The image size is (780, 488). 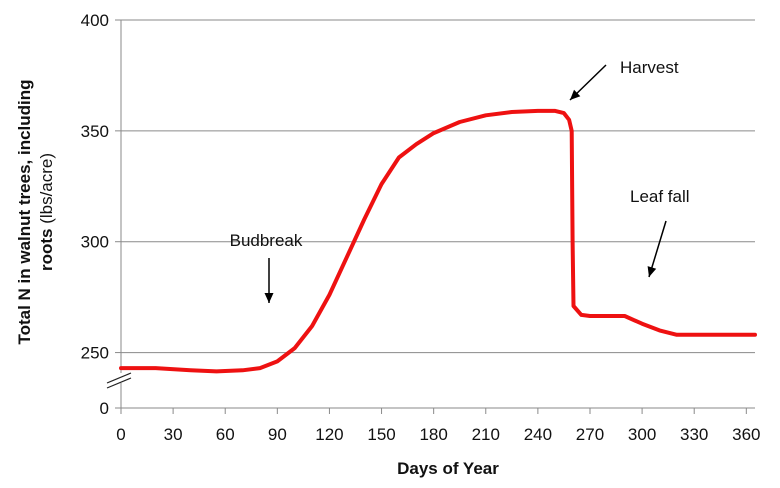 I want to click on y-tick-label-250: 250, so click(x=95, y=353).